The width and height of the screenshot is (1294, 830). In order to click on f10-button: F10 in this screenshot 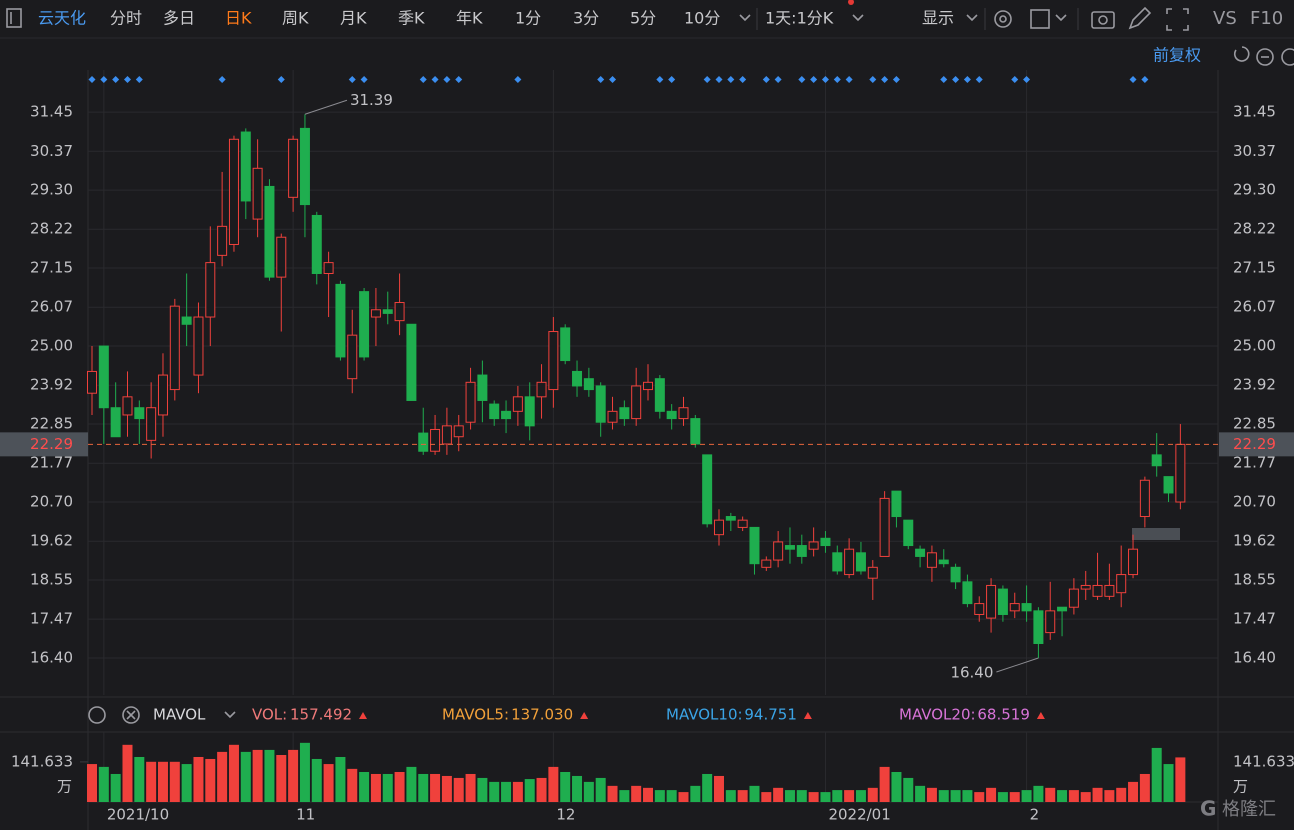, I will do `click(1266, 18)`.